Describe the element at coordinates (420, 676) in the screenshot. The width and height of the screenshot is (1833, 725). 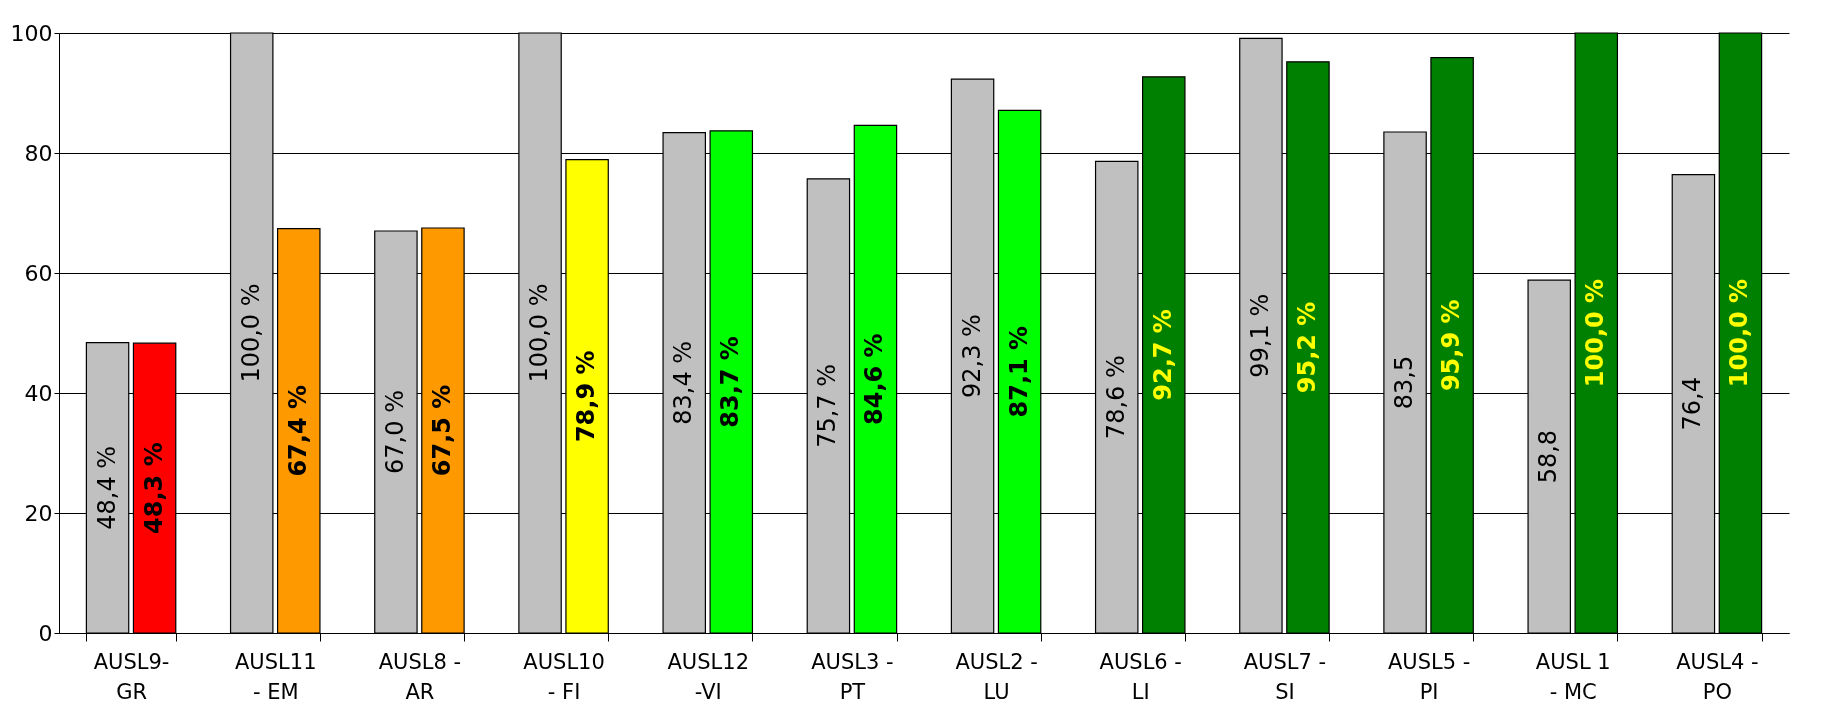
I see `x-tick-label: AUSL8 - AR` at that location.